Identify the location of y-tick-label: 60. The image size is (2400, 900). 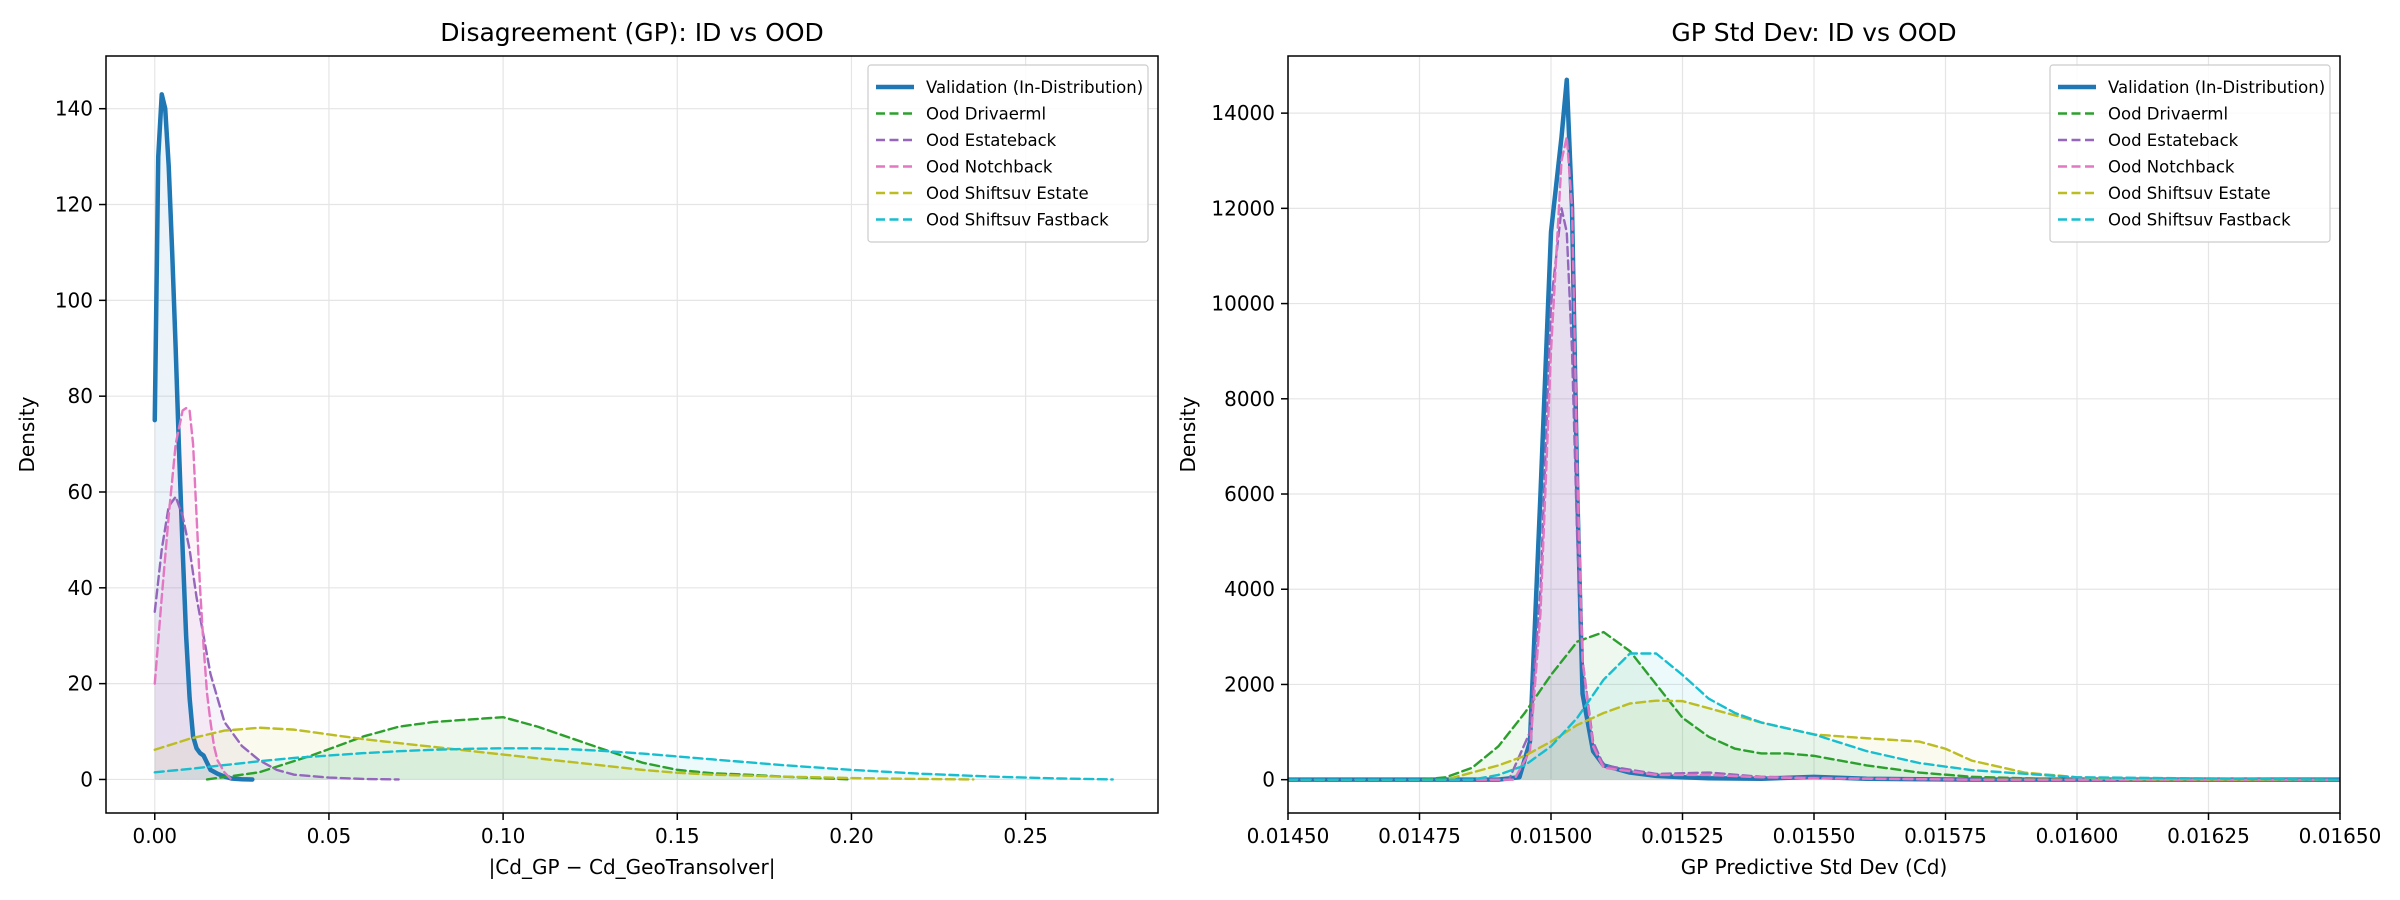
(80, 492).